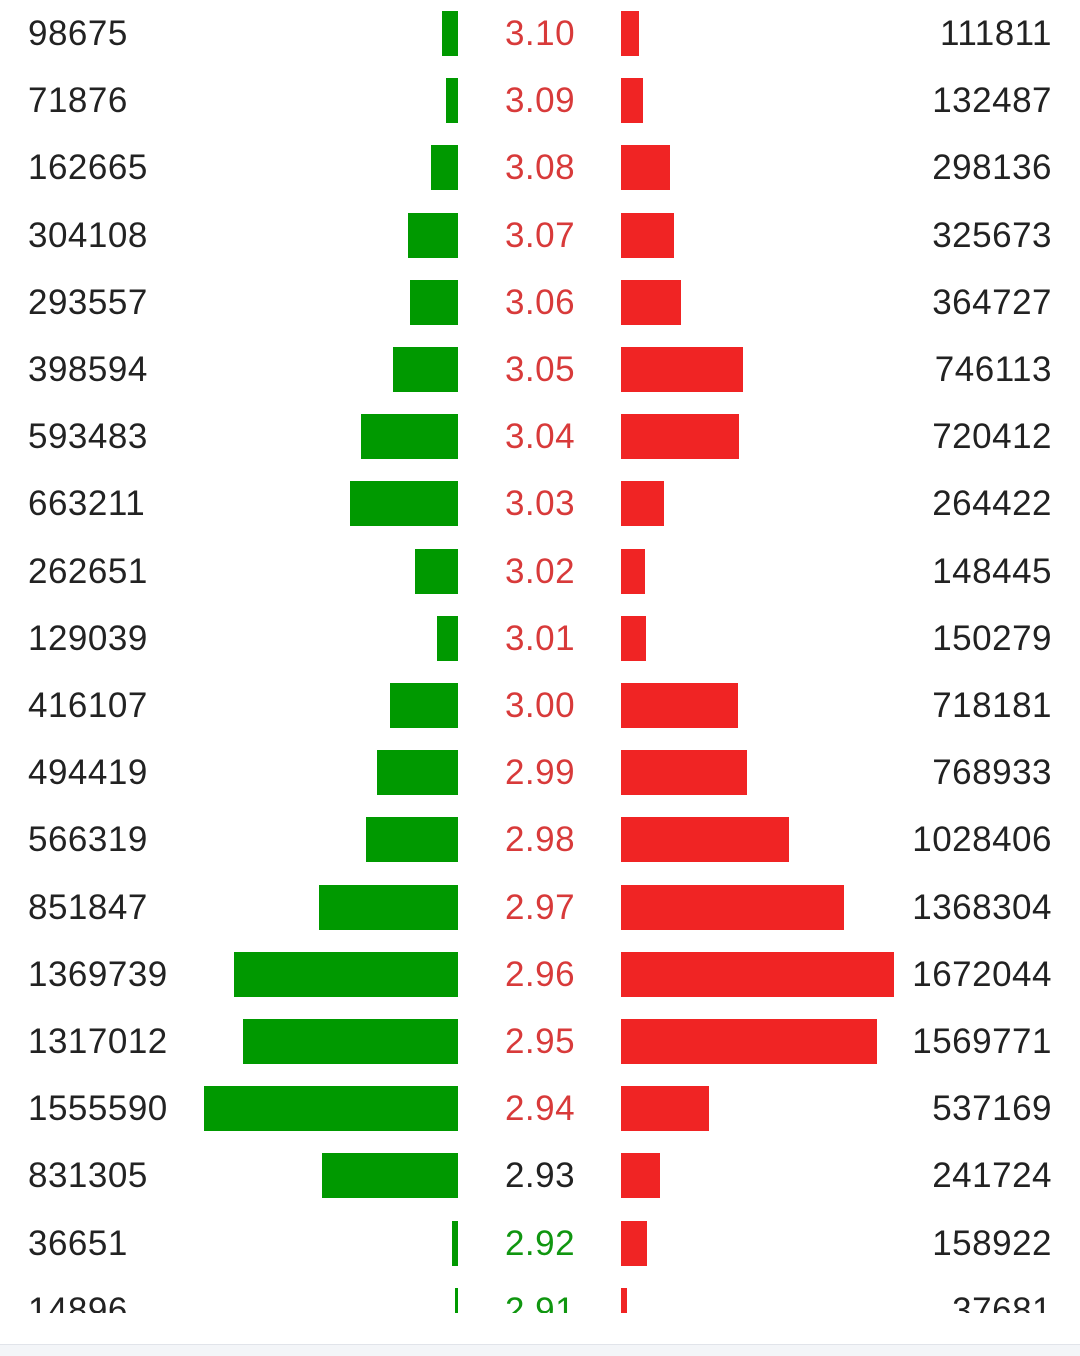 The width and height of the screenshot is (1080, 1356). What do you see at coordinates (992, 302) in the screenshot?
I see `sell-volume-label: 364727` at bounding box center [992, 302].